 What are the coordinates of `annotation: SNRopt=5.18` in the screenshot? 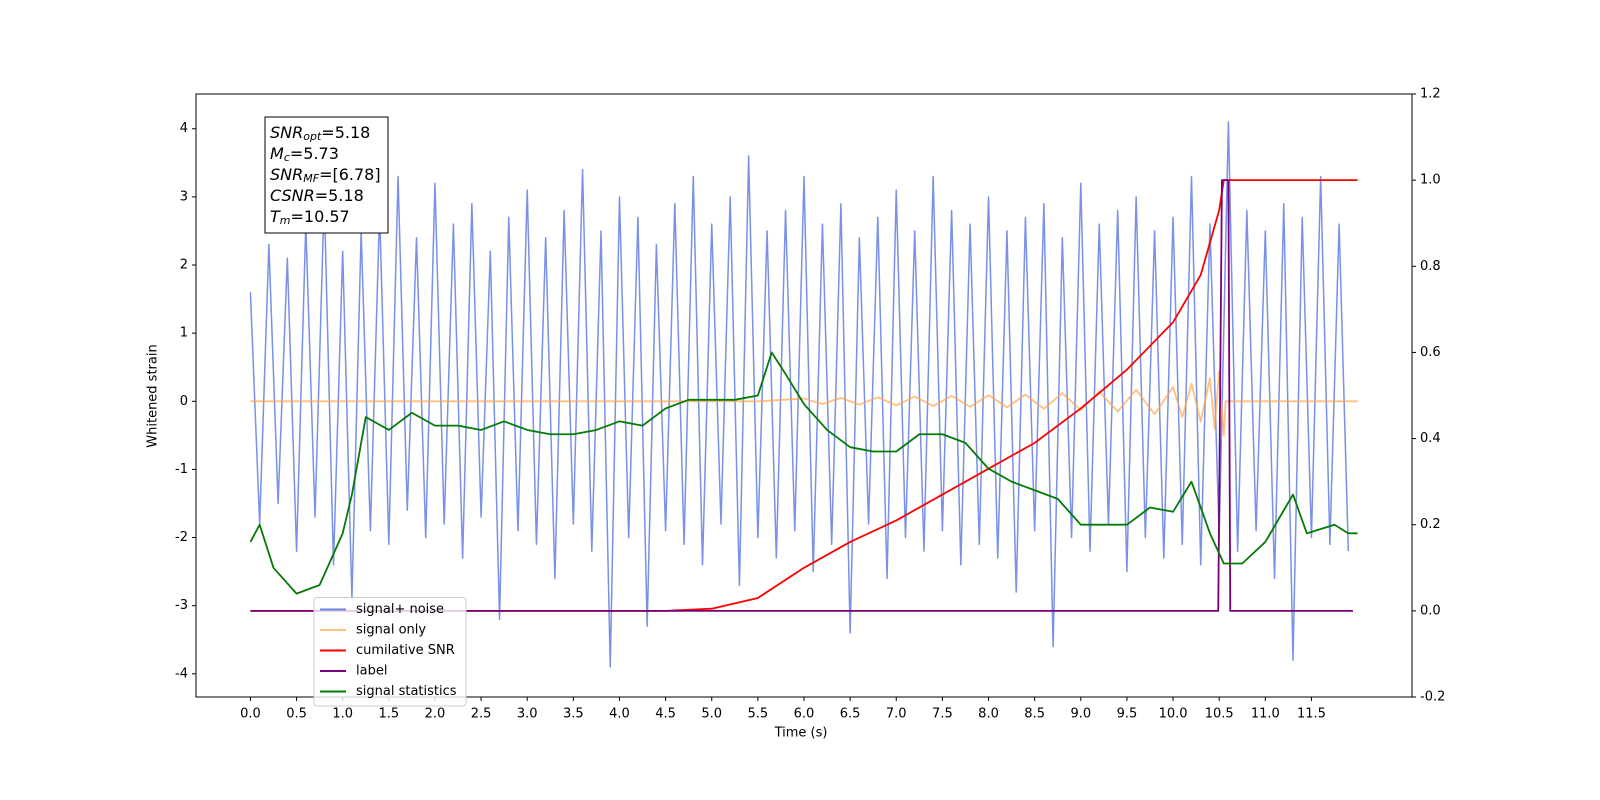 It's located at (320, 133).